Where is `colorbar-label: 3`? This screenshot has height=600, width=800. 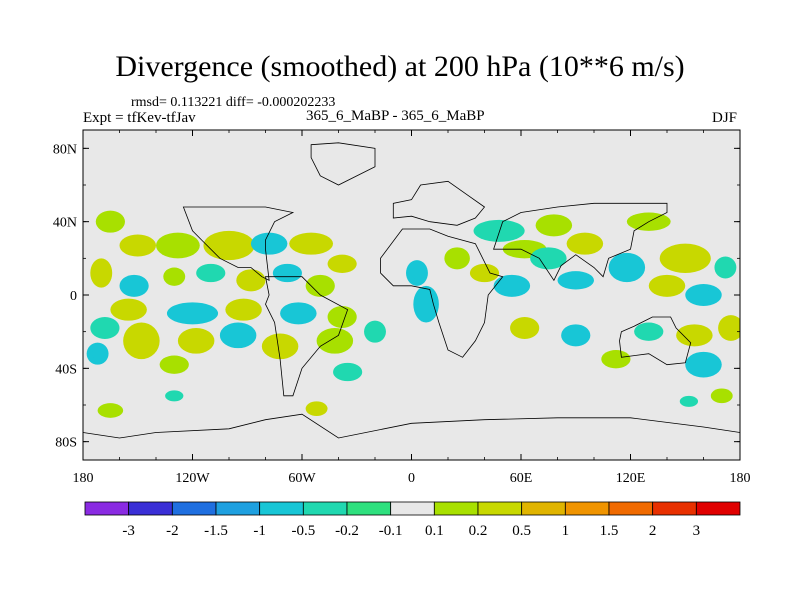 colorbar-label: 3 is located at coordinates (697, 531).